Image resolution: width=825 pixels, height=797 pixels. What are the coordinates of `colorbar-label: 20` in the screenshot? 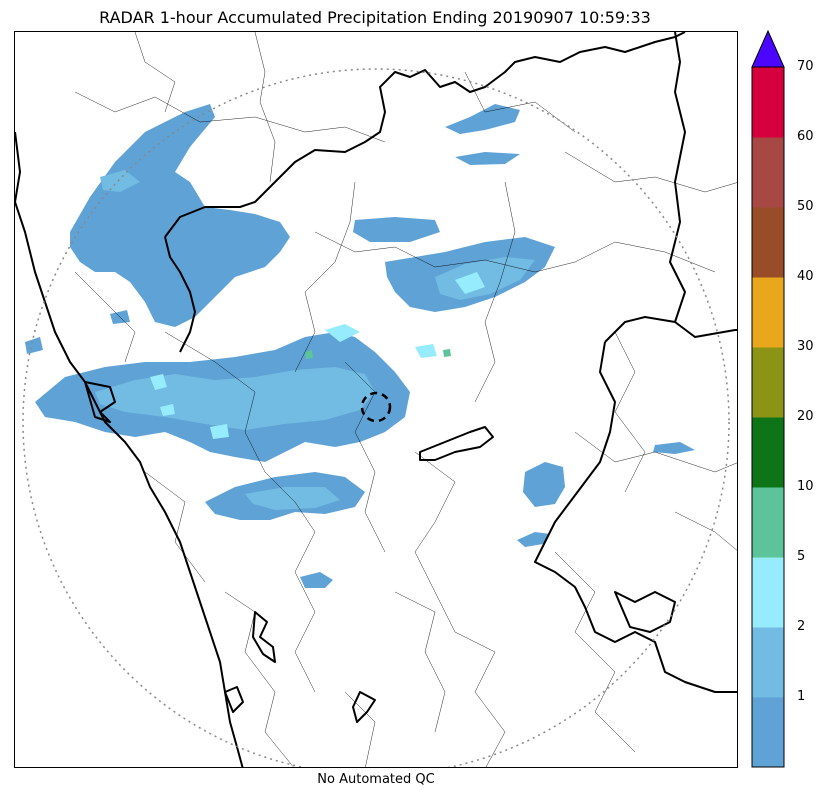 It's located at (805, 416).